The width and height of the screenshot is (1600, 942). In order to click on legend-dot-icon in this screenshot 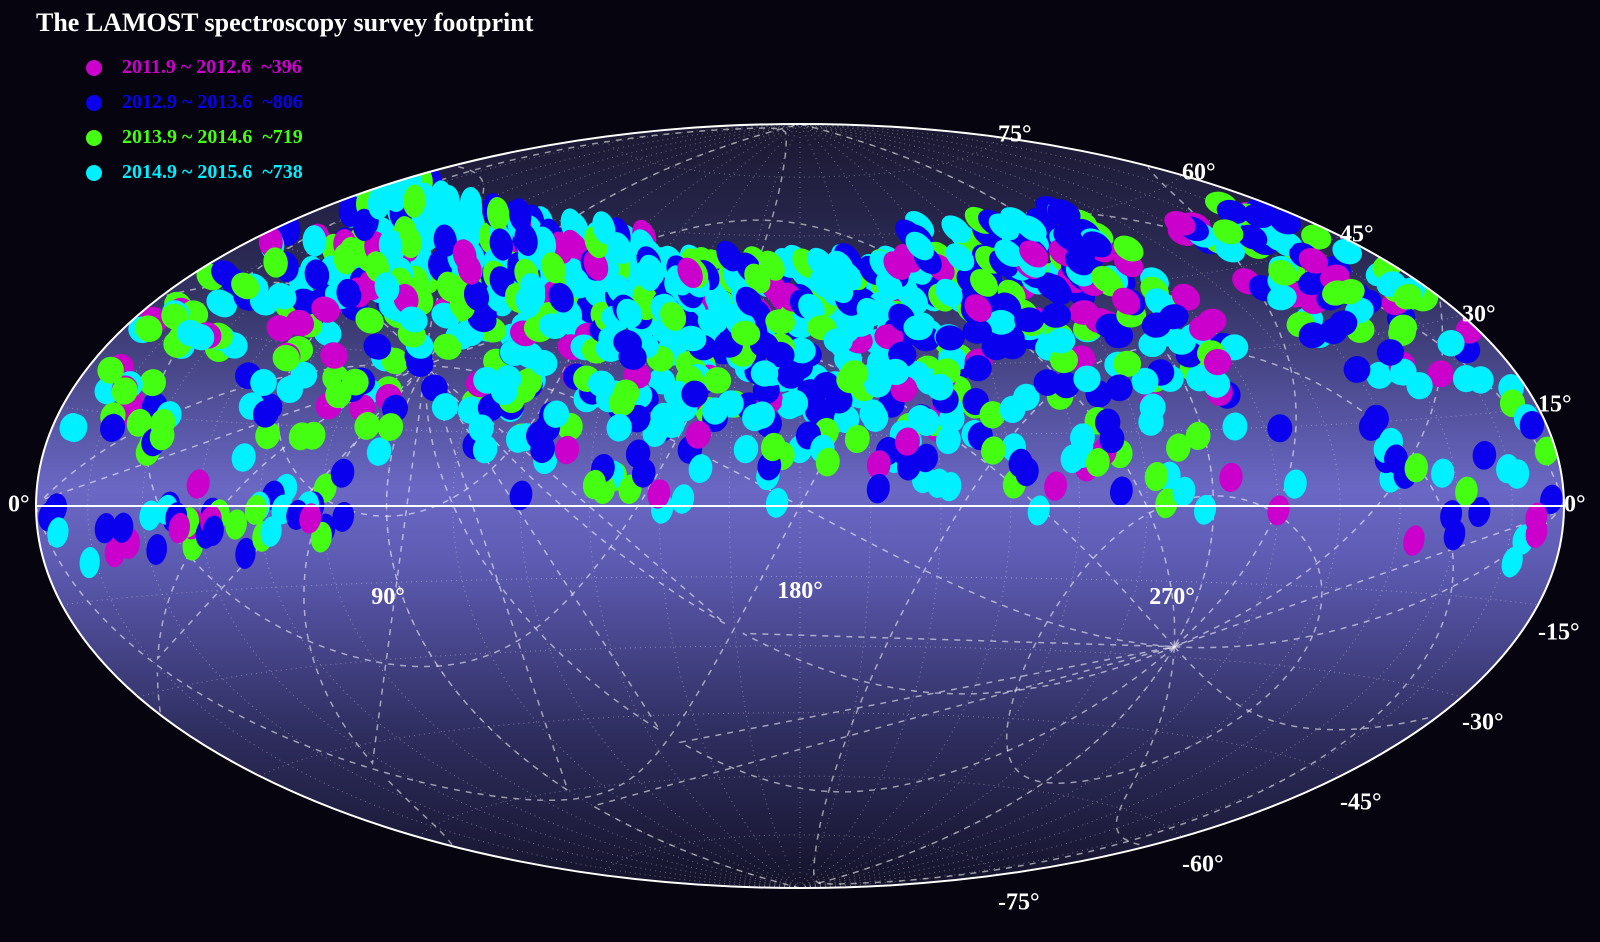, I will do `click(94, 172)`.